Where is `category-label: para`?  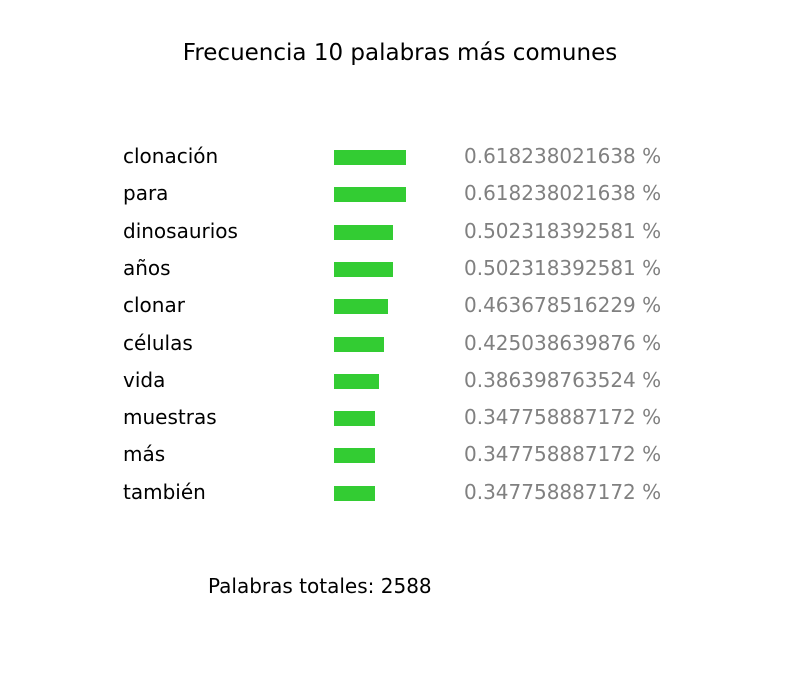 category-label: para is located at coordinates (146, 193).